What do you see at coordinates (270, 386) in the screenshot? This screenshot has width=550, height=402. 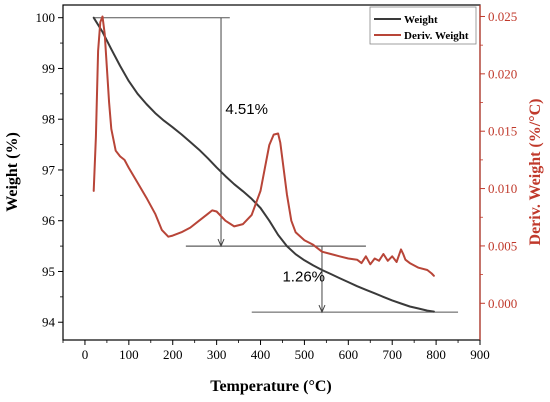 I see `x-axis-title: Temperature (°C)` at bounding box center [270, 386].